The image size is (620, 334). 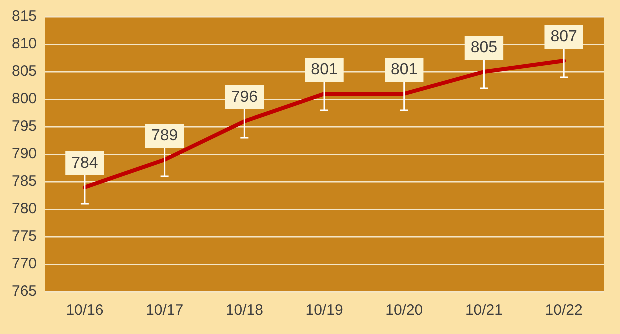 What do you see at coordinates (564, 311) in the screenshot?
I see `x-tick-label: 10/22` at bounding box center [564, 311].